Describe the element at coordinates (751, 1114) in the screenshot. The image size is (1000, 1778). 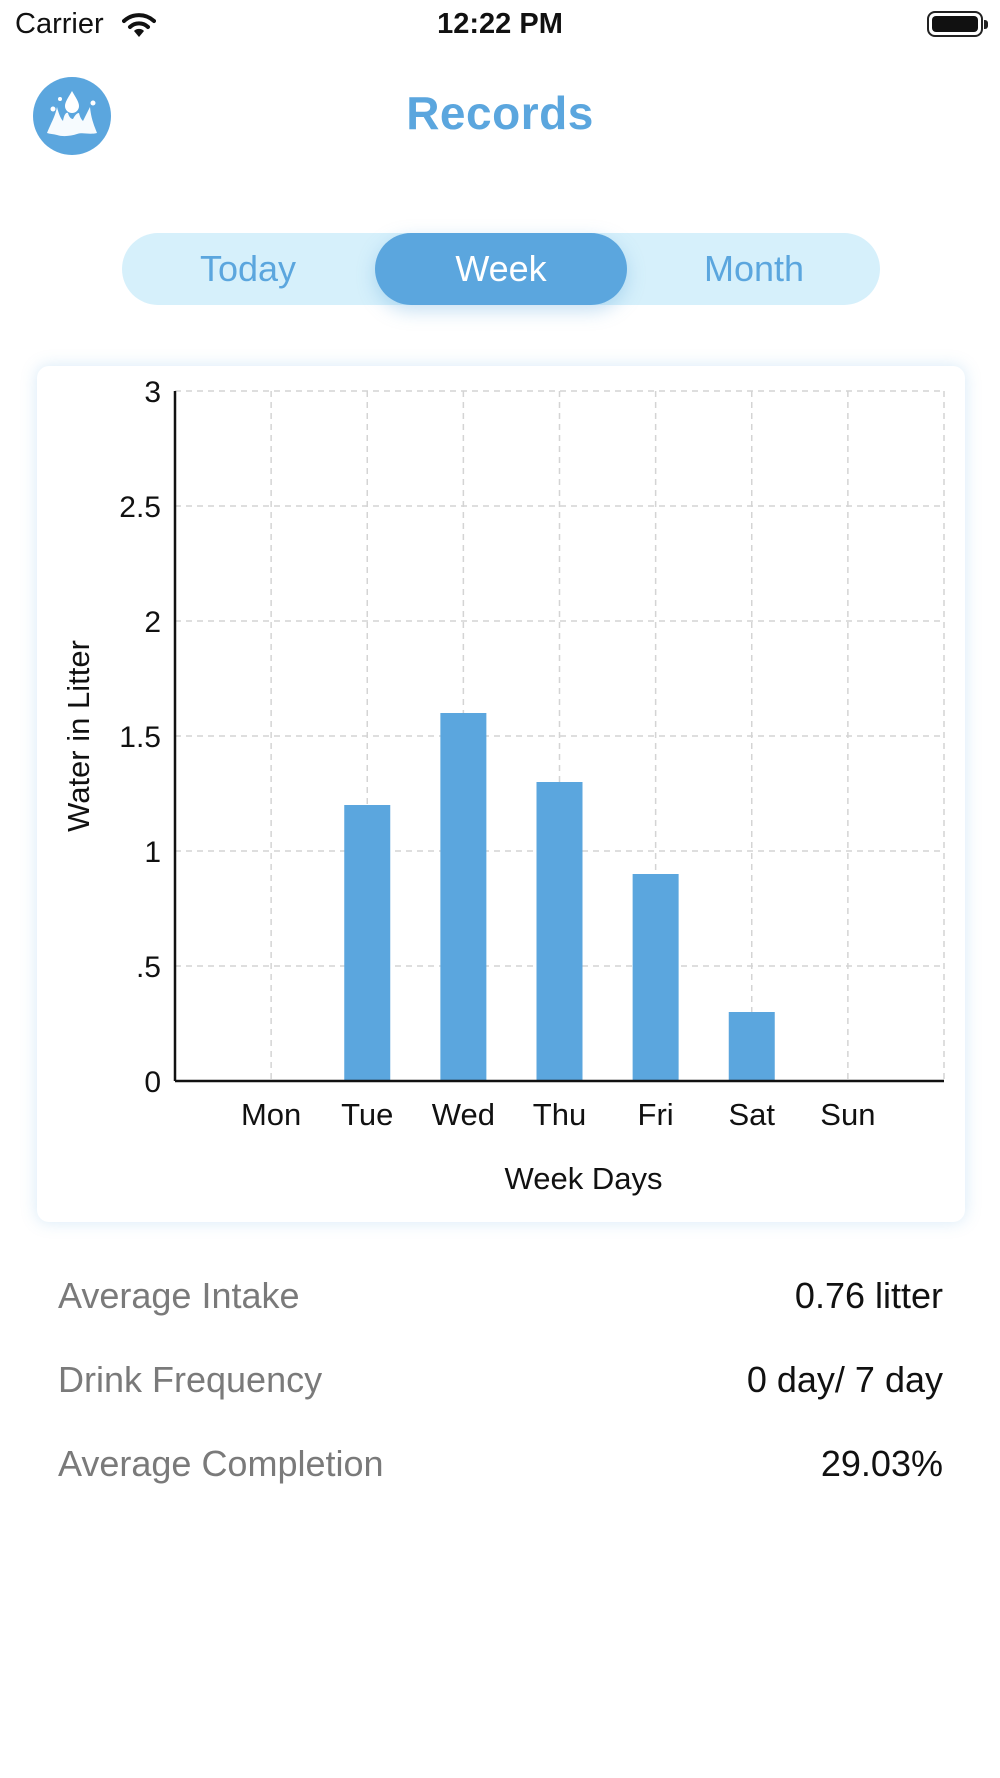
I see `x-tick-label: Sat` at that location.